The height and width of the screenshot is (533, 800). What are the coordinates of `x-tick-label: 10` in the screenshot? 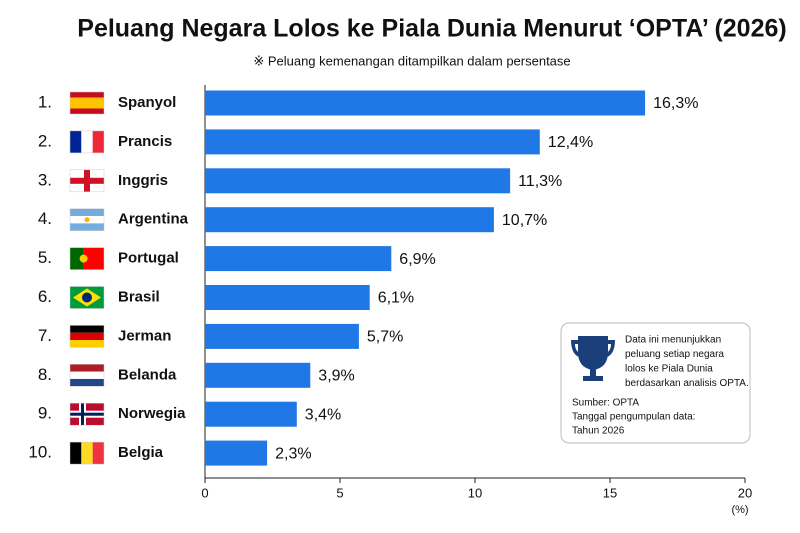 It's located at (475, 492).